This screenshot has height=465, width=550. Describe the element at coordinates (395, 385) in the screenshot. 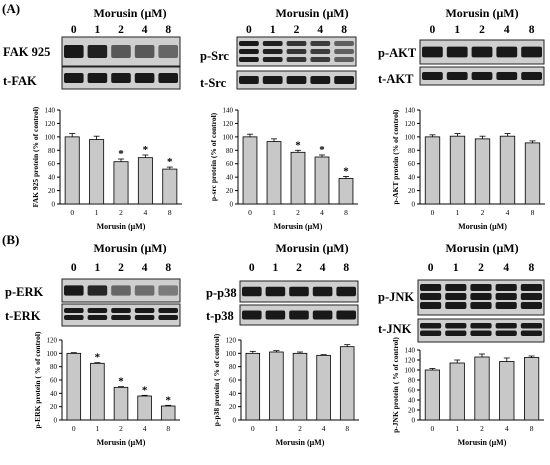

I see `y-axis-label: p-JNK protein ( % of control)` at that location.